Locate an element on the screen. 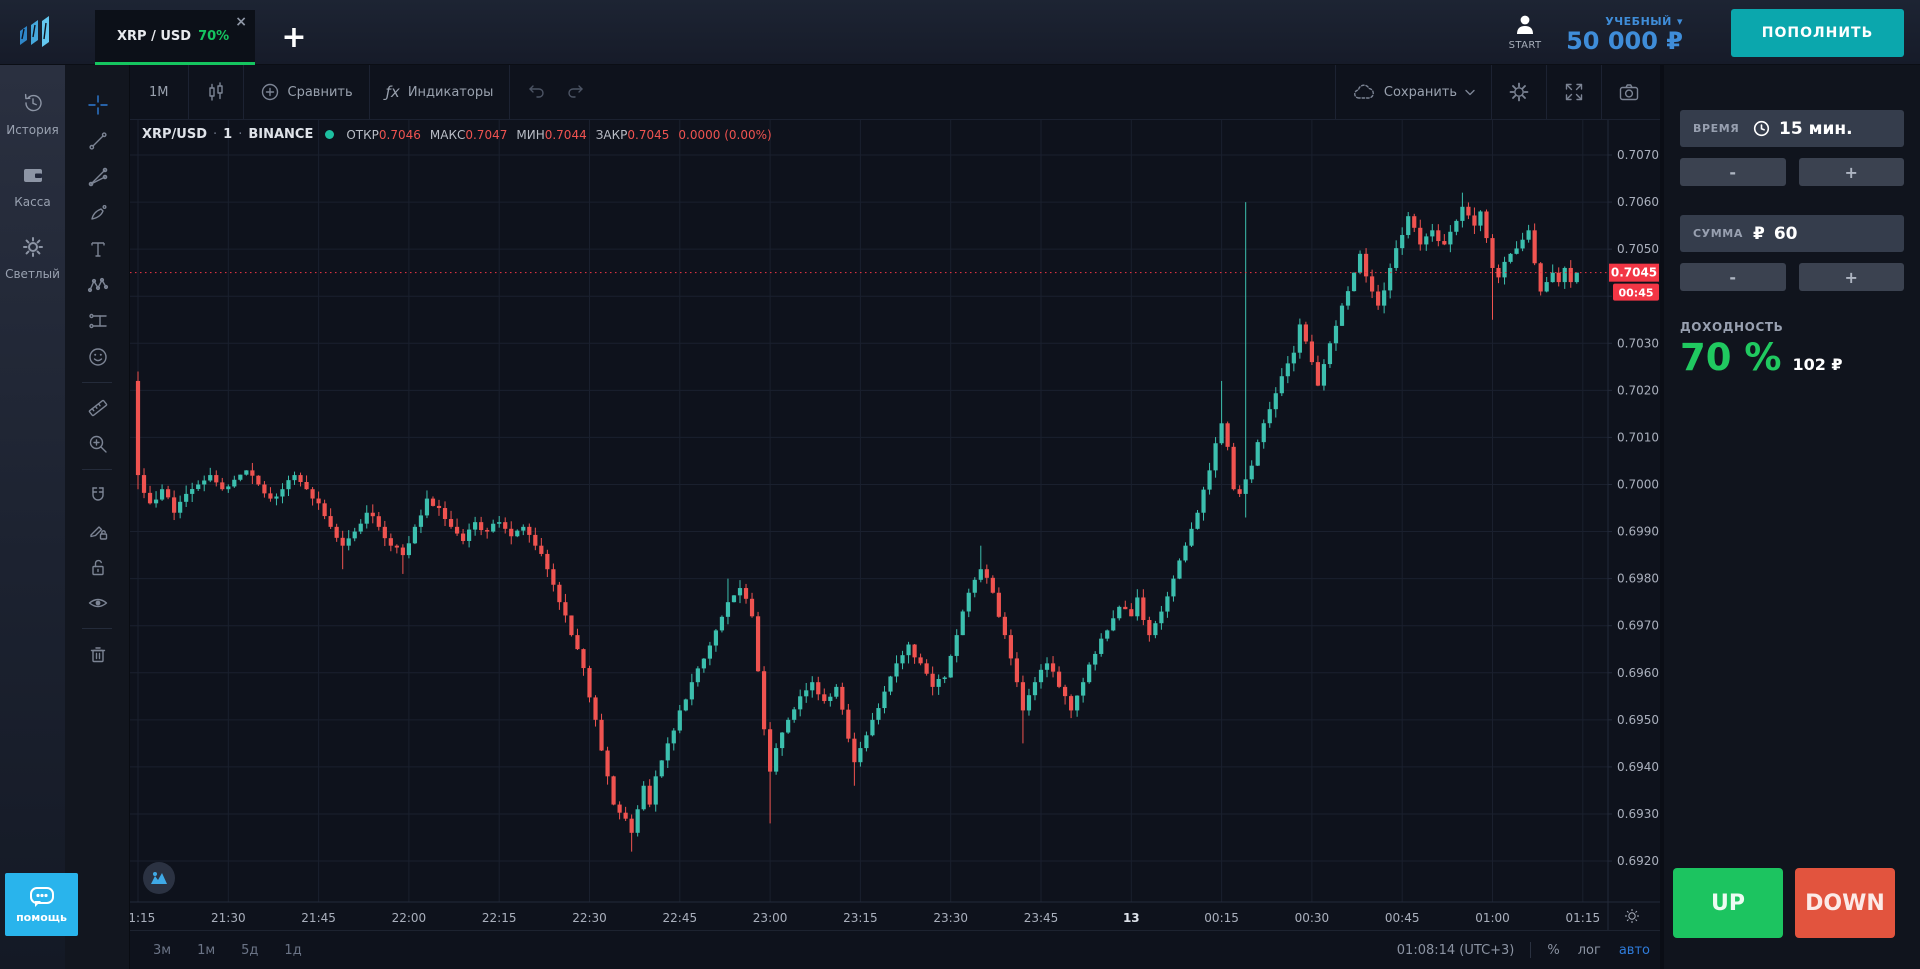  camera-icon is located at coordinates (1629, 92).